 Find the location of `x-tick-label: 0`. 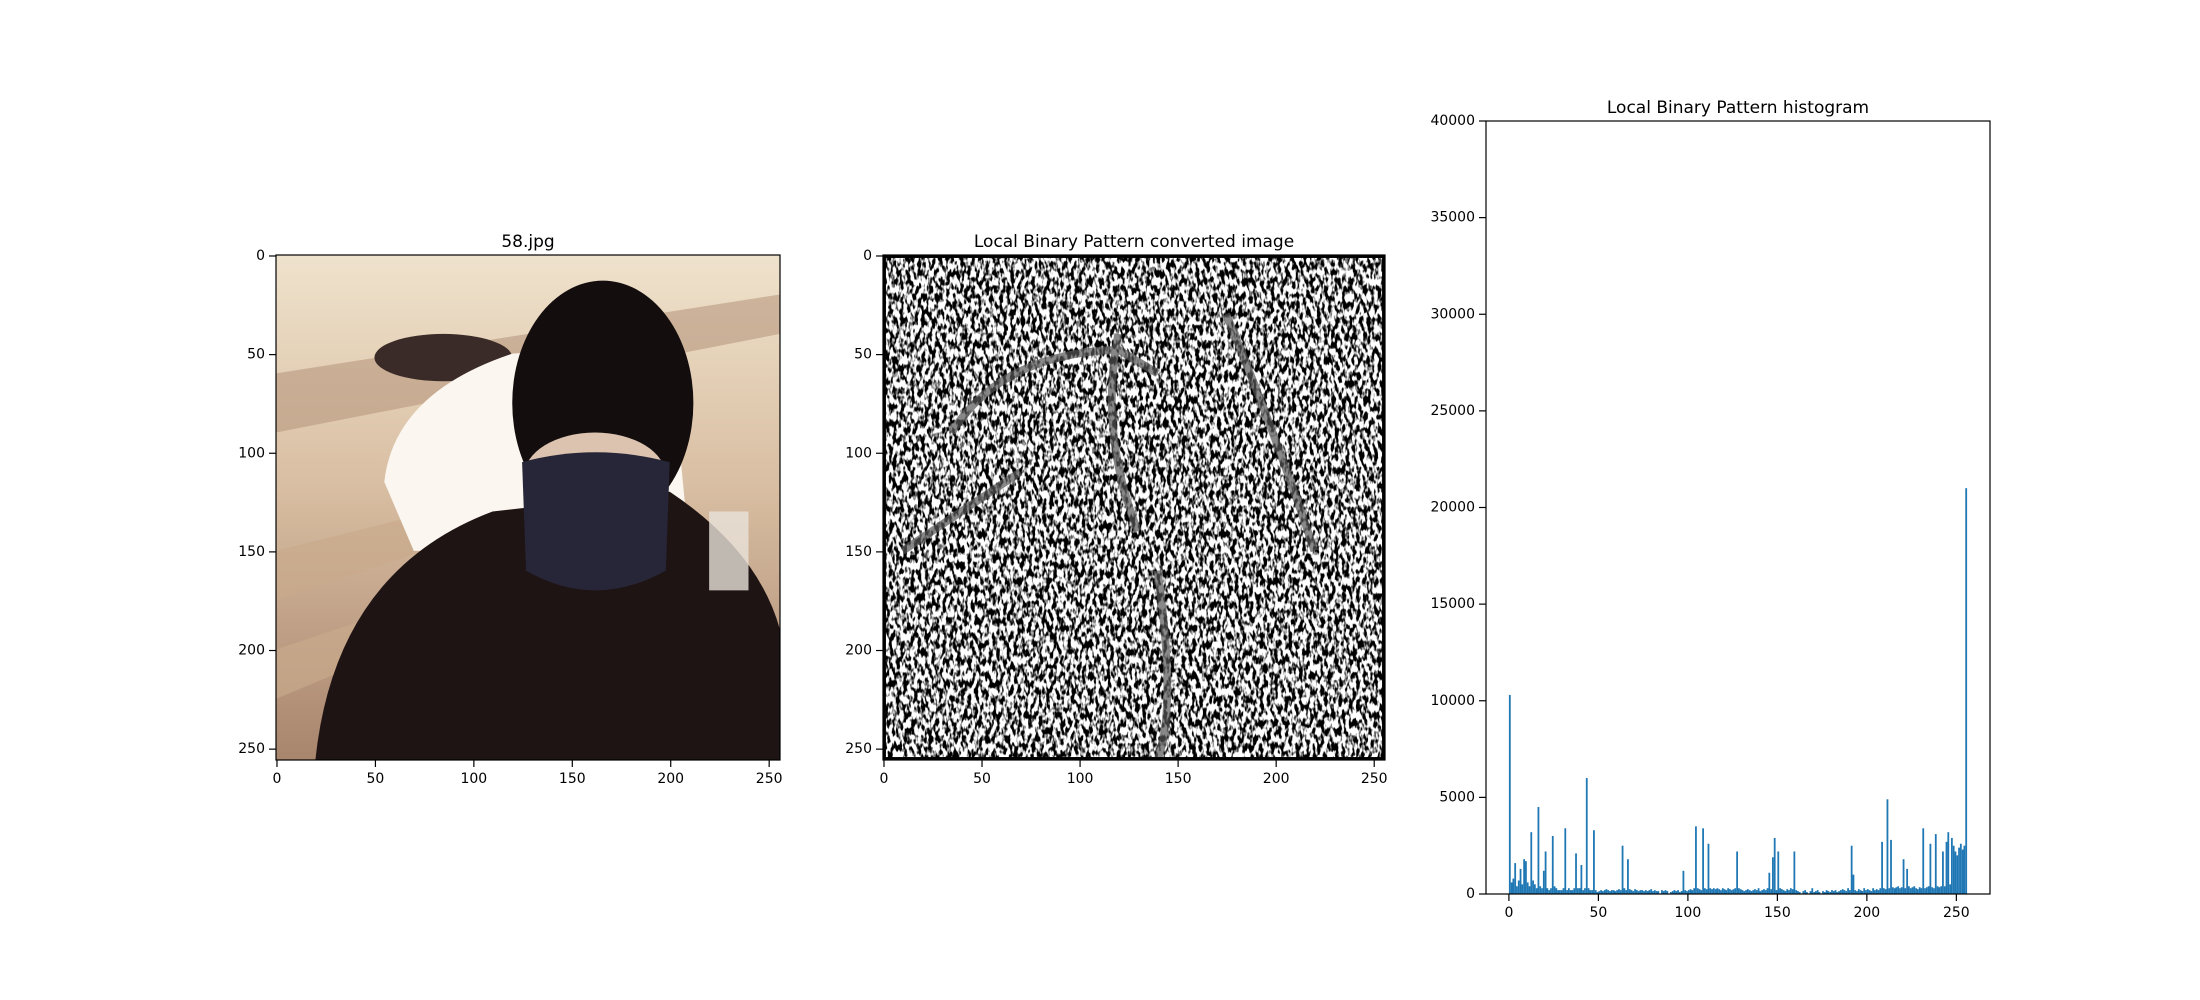

x-tick-label: 0 is located at coordinates (277, 779).